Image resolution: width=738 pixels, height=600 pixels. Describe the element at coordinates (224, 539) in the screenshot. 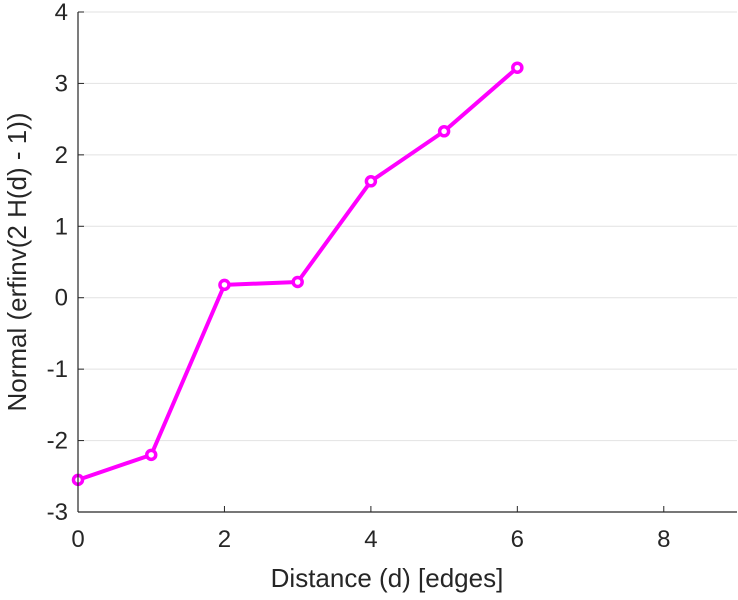

I see `x-tick-label: 2` at that location.